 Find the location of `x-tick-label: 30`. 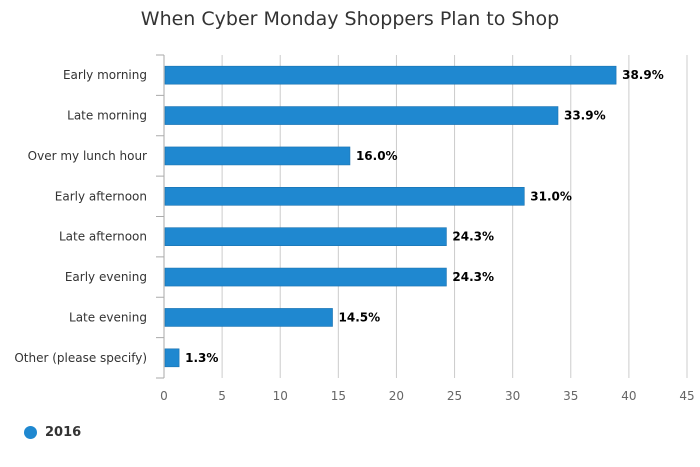

x-tick-label: 30 is located at coordinates (512, 396).